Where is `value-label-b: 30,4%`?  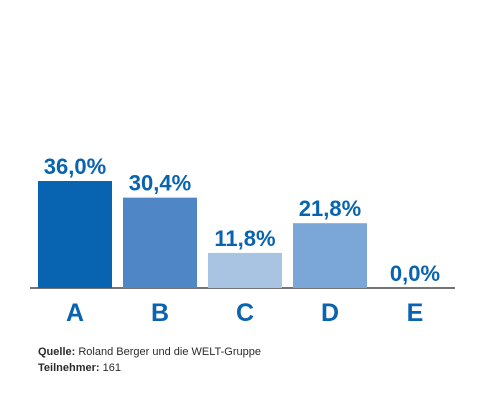
value-label-b: 30,4% is located at coordinates (160, 183).